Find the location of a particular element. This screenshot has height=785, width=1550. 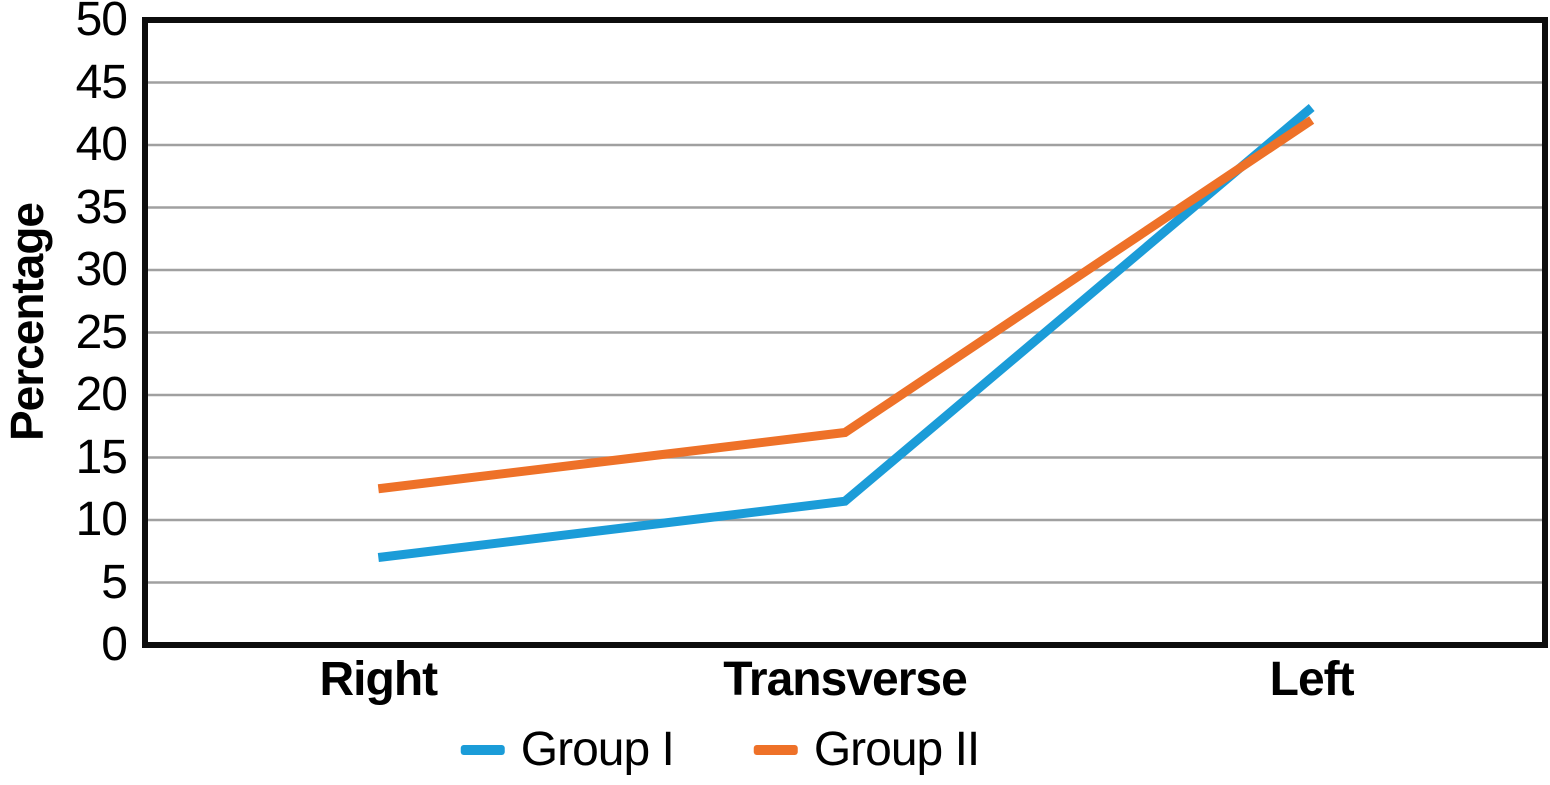

legend-label-group-i: Group I is located at coordinates (597, 749).